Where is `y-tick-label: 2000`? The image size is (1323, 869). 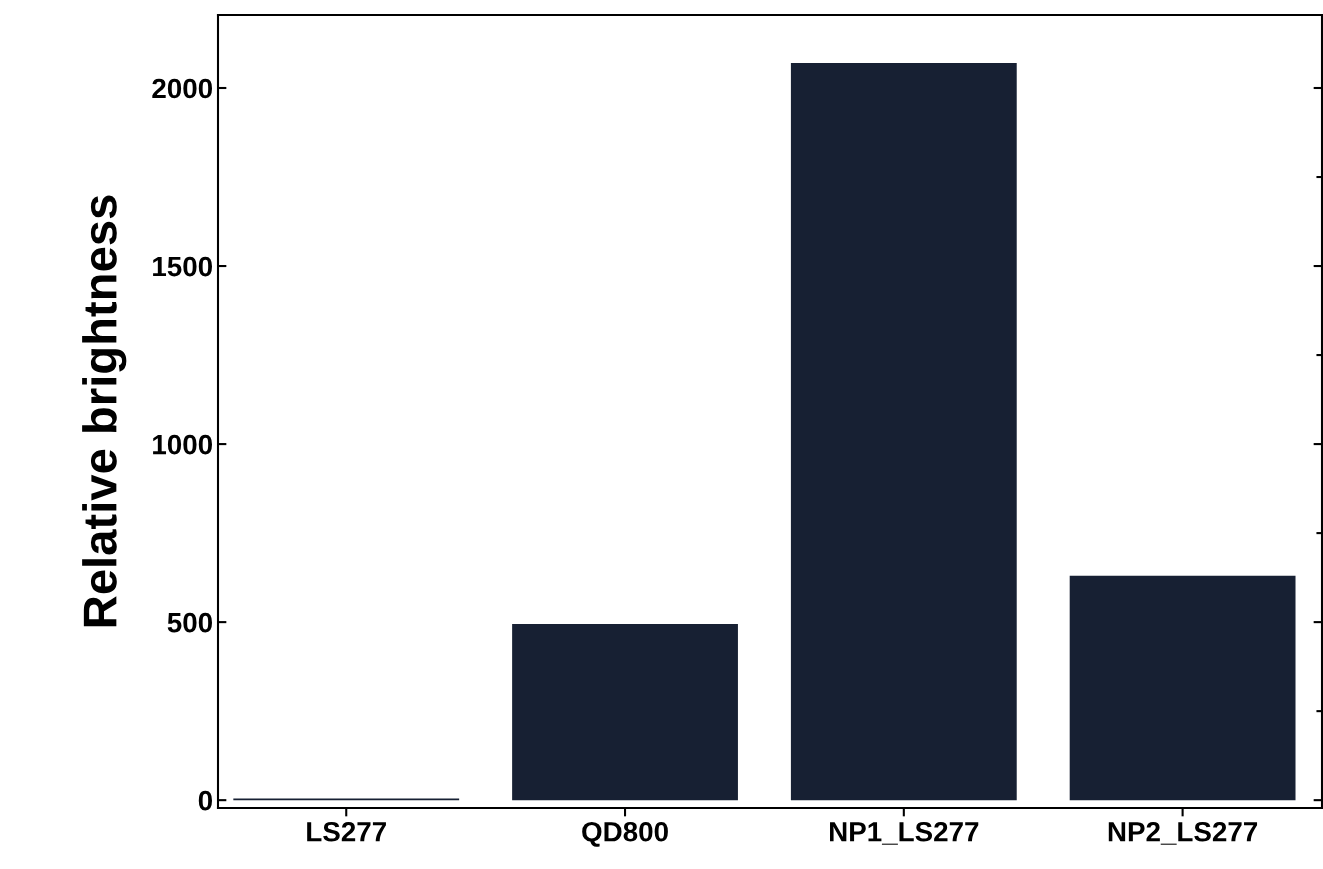 y-tick-label: 2000 is located at coordinates (182, 88).